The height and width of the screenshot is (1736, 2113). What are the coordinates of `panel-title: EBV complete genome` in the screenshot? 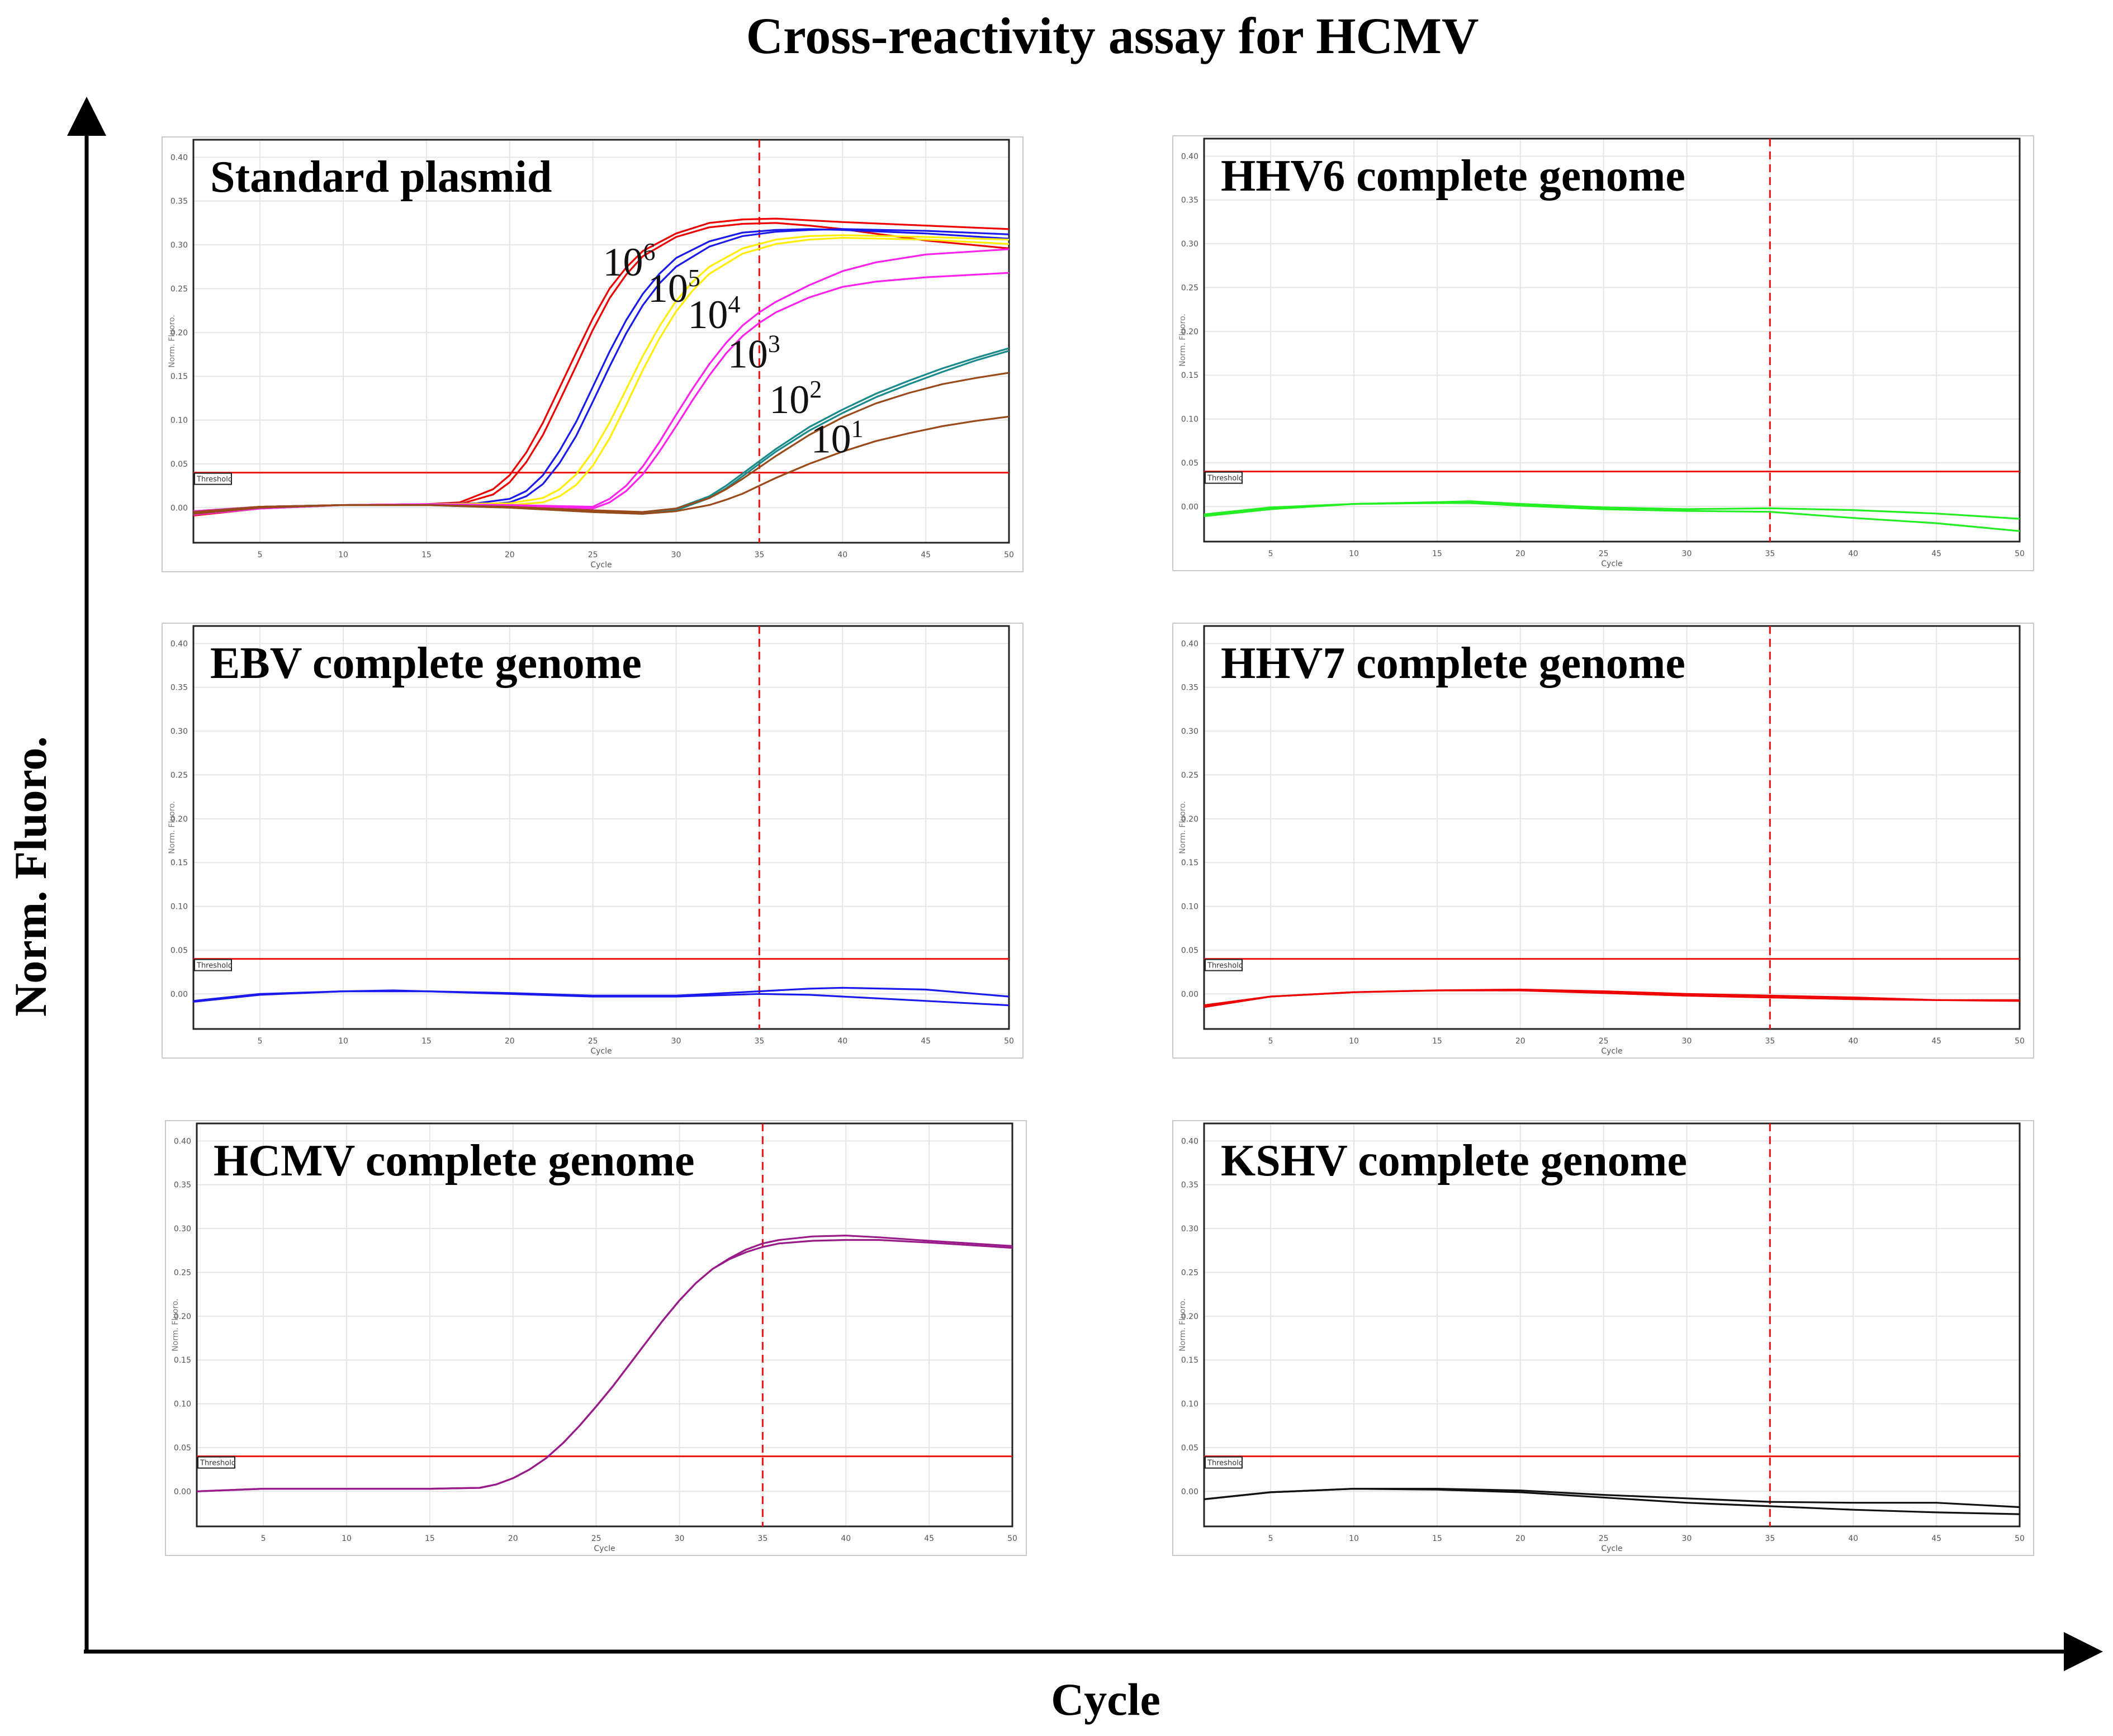 It's located at (426, 664).